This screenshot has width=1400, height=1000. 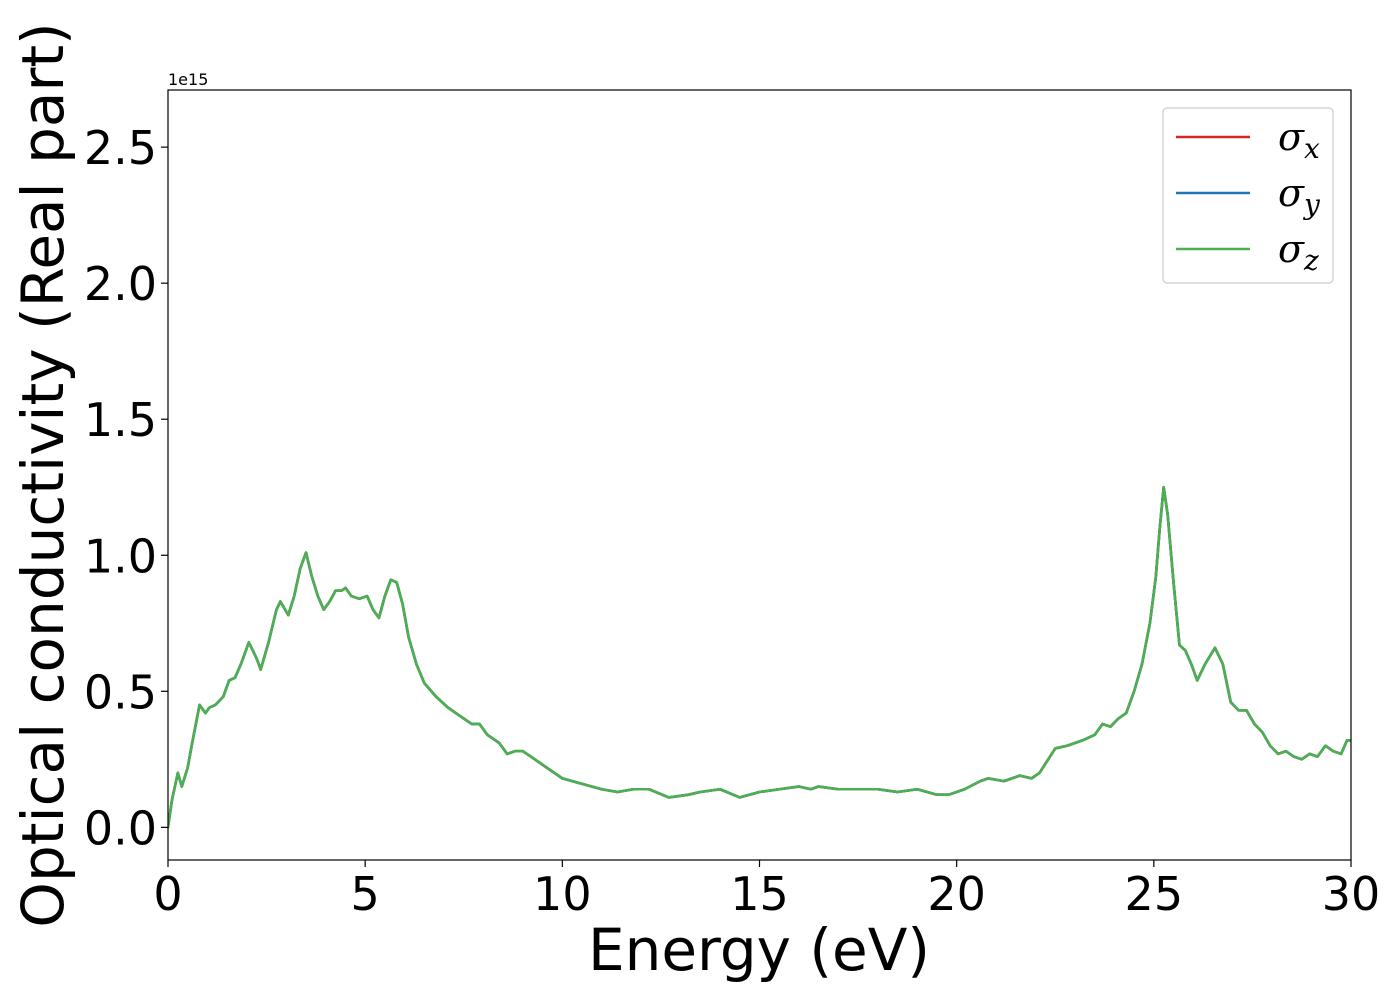 What do you see at coordinates (120, 148) in the screenshot?
I see `y-tick-label: 2.5` at bounding box center [120, 148].